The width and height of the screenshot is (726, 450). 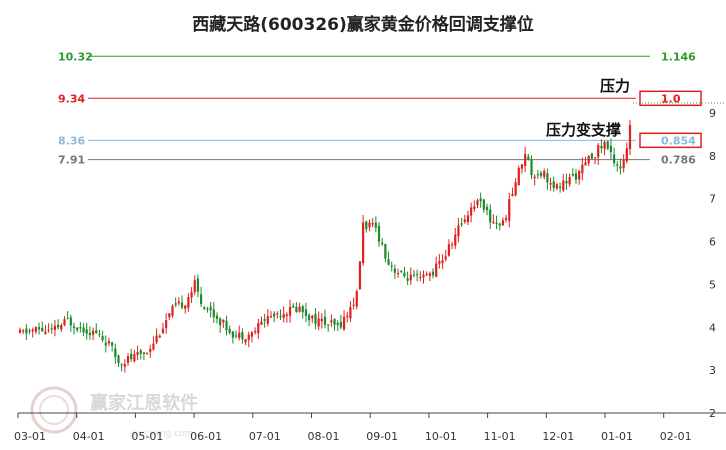 What do you see at coordinates (54, 410) in the screenshot?
I see `watermark-logo-inner-icon` at bounding box center [54, 410].